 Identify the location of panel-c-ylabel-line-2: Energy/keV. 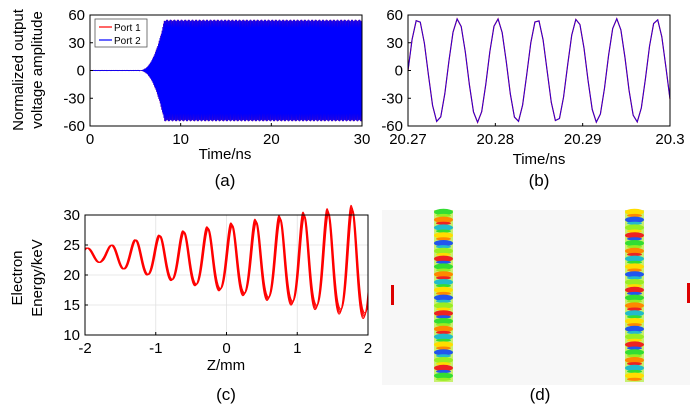
(37, 278).